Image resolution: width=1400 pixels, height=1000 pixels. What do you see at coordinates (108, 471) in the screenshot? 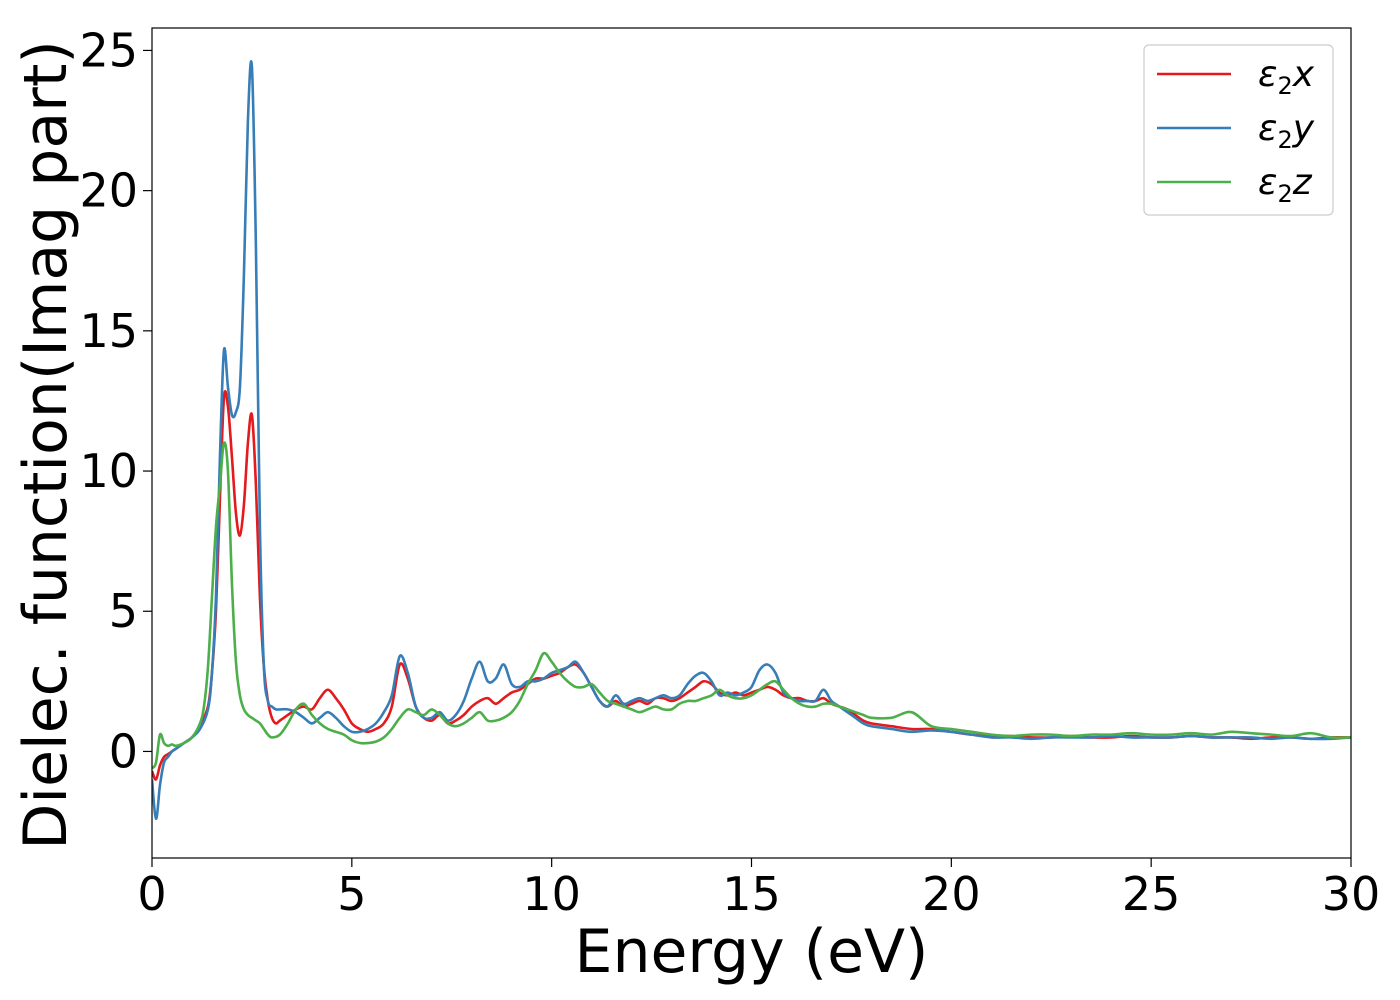
I see `y-tick-label: 10` at bounding box center [108, 471].